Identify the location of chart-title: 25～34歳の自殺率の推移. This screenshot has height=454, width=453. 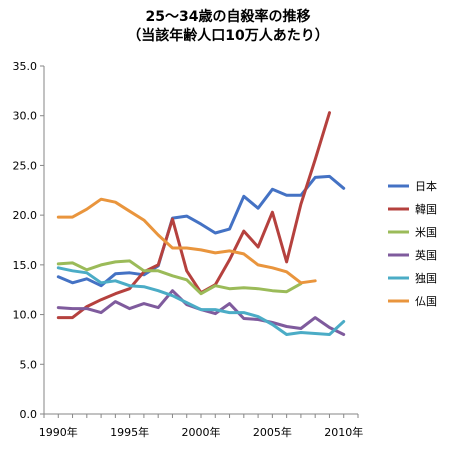
(228, 16).